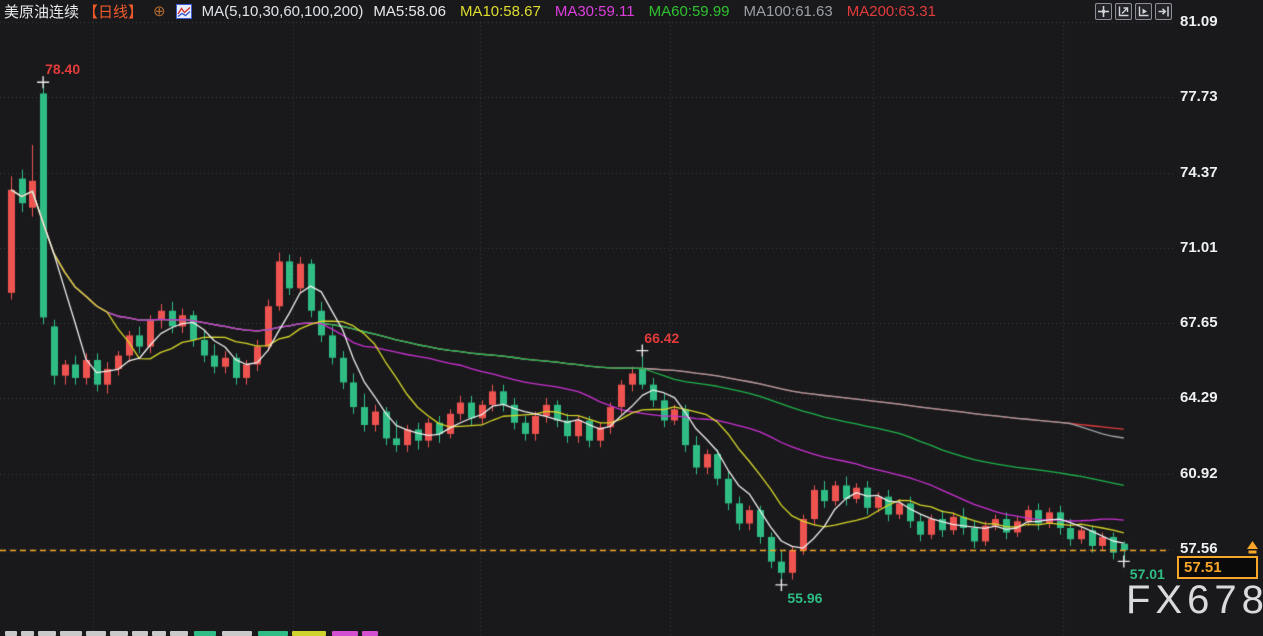  Describe the element at coordinates (1133, 11) in the screenshot. I see `chart-toolbar` at that location.